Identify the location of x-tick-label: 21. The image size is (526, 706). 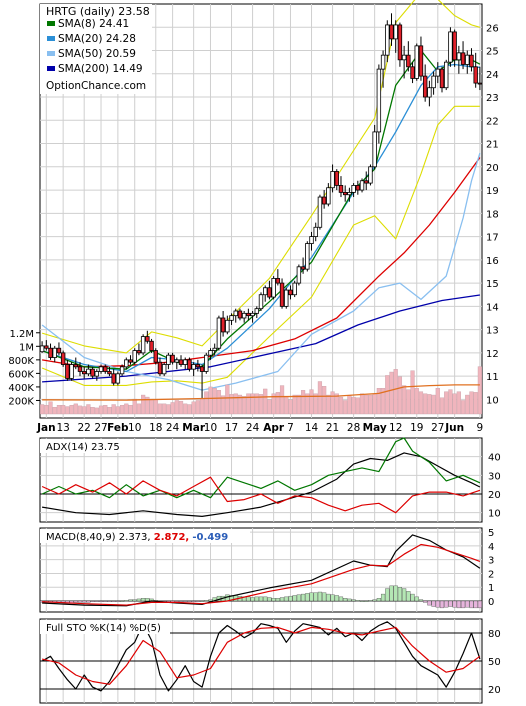
(332, 428).